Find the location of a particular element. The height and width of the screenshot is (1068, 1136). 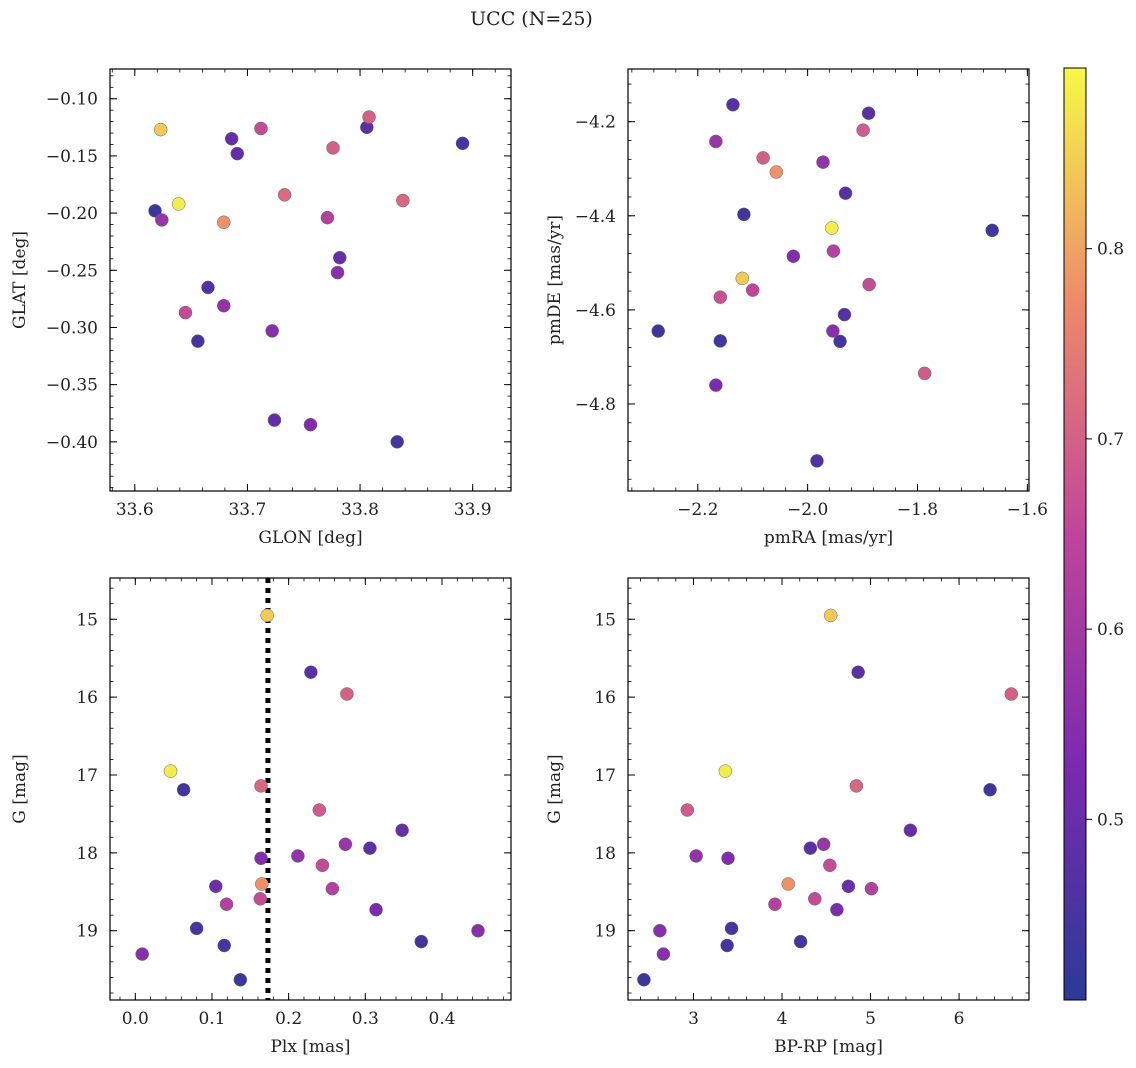

y-tick-label: −4.2 is located at coordinates (595, 123).